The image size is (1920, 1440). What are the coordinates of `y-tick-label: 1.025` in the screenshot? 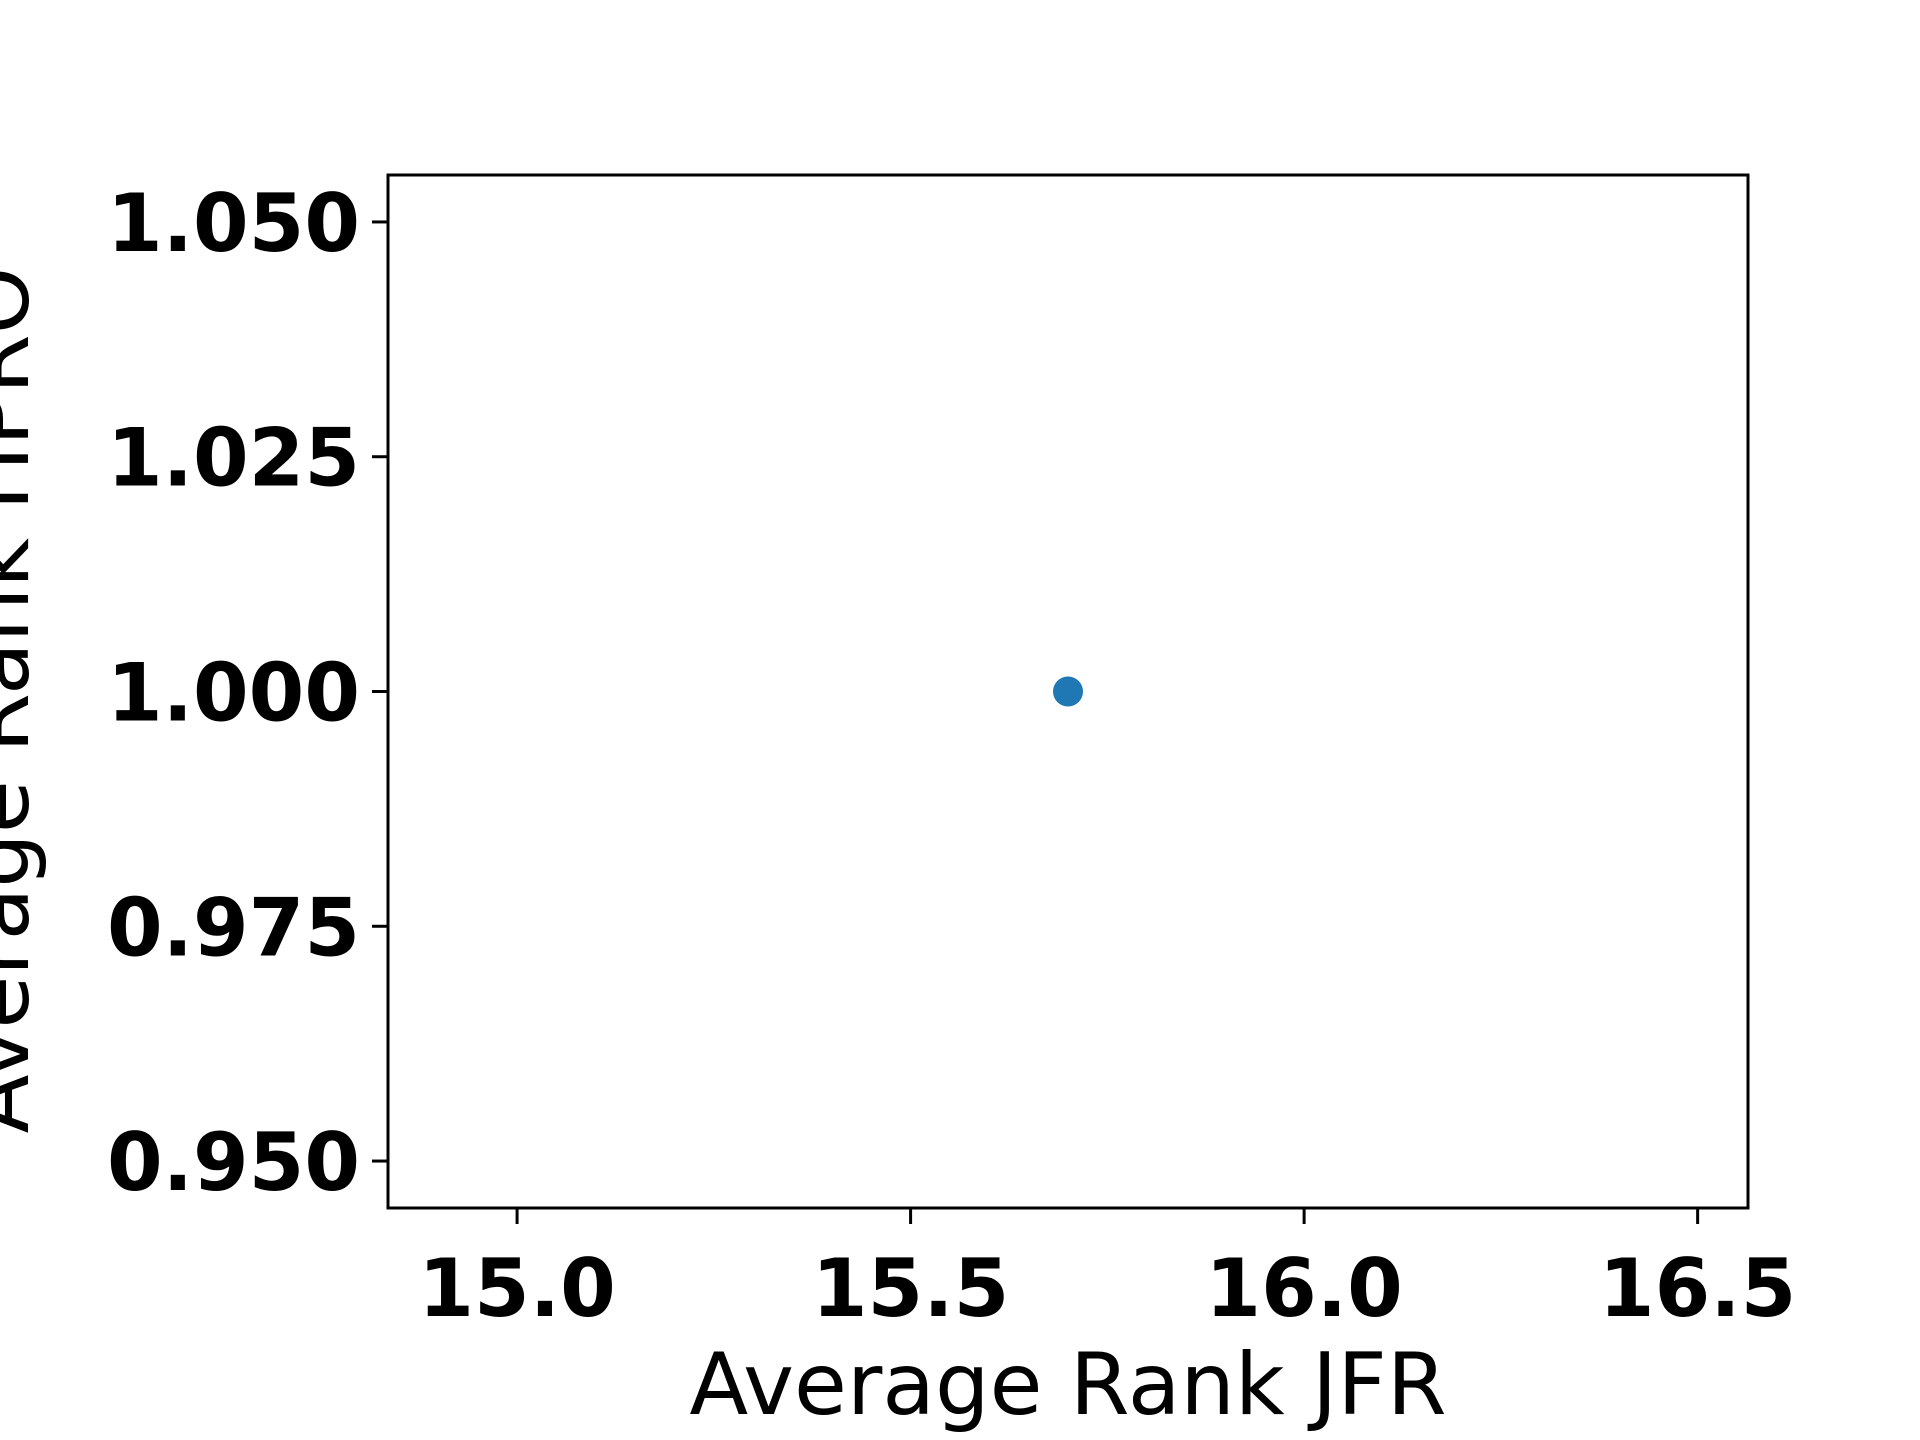 It's located at (233, 458).